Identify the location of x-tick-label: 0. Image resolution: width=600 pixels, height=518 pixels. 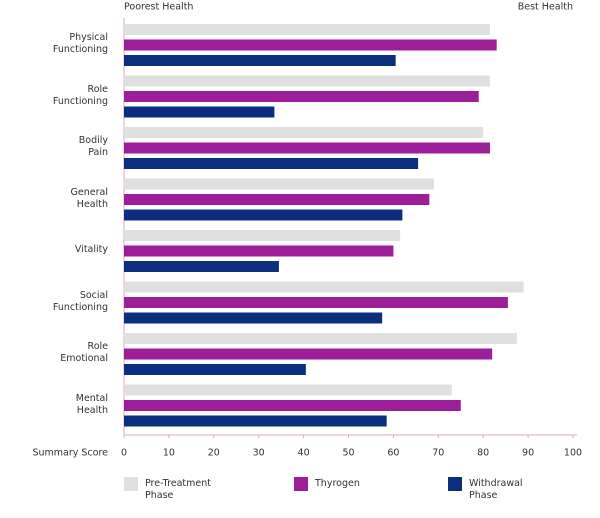
(124, 453).